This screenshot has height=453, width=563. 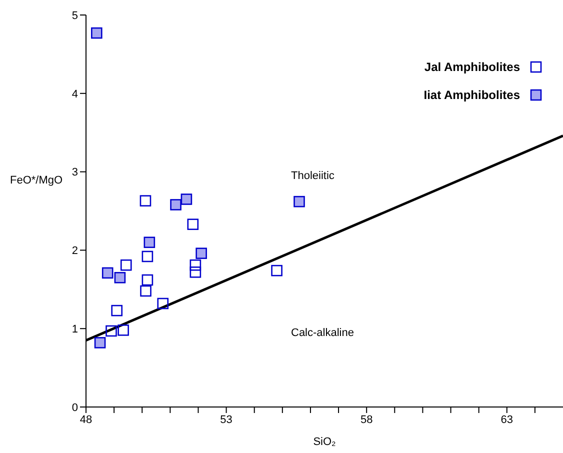 I want to click on y-tick-label: 0, so click(x=75, y=408).